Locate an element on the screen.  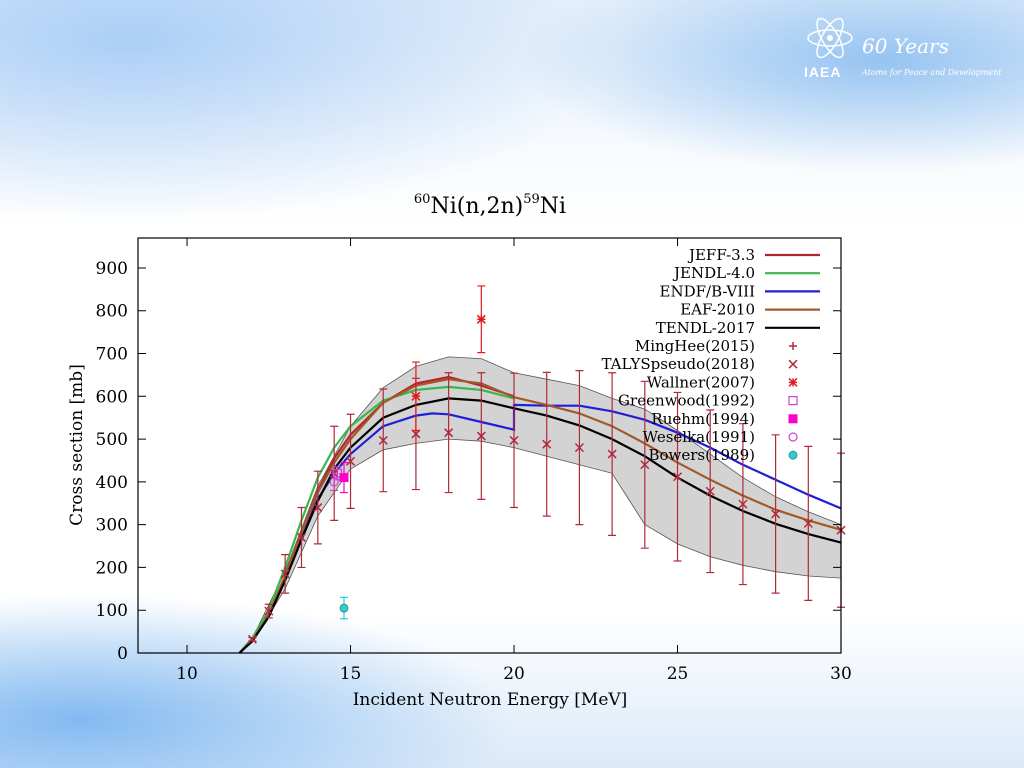
y-tick-label-200: 200 is located at coordinates (112, 568).